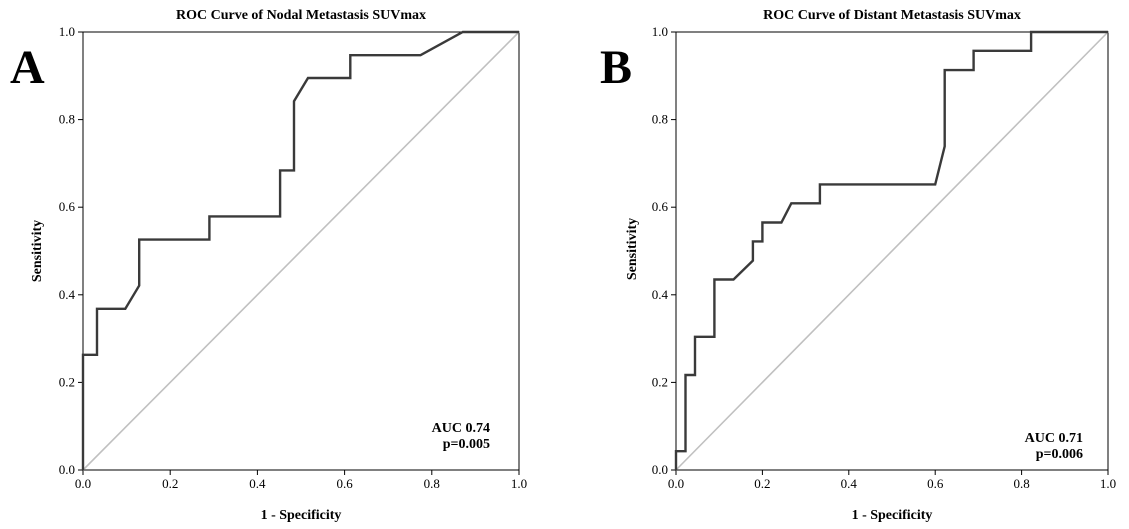 This screenshot has width=1129, height=529. Describe the element at coordinates (461, 428) in the screenshot. I see `auc-annotation: AUC 0.74` at that location.